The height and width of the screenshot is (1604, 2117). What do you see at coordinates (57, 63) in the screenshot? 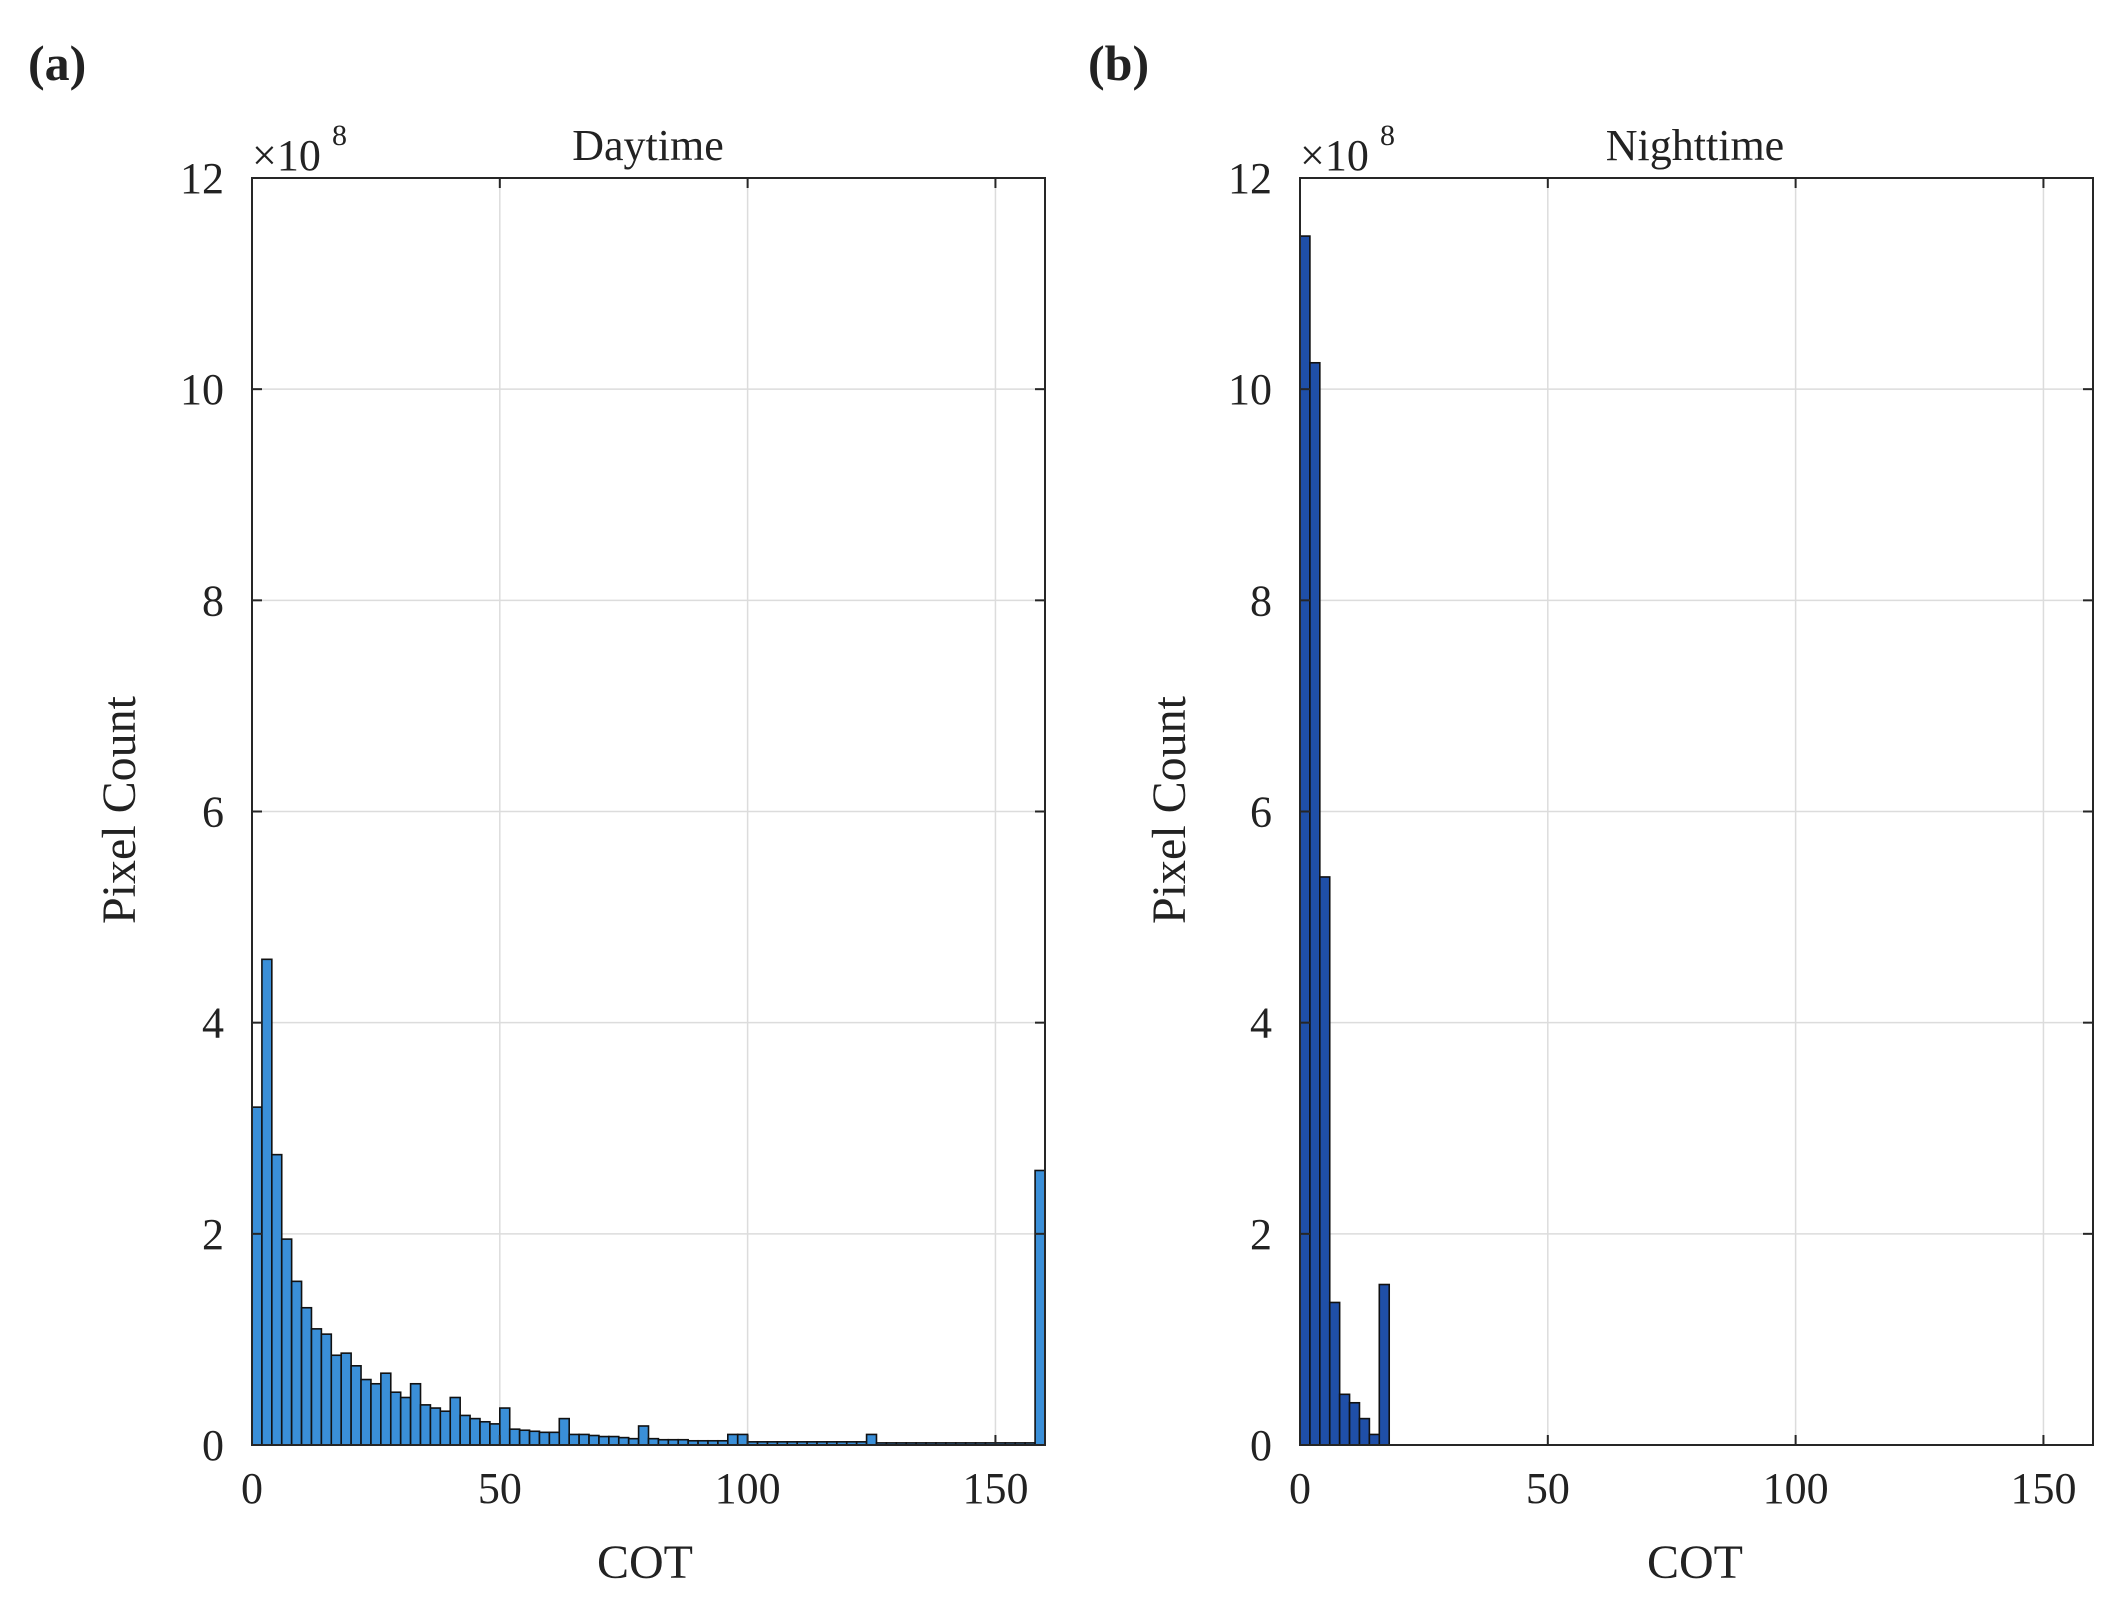
I see `panel-label-a: (a)` at bounding box center [57, 63].